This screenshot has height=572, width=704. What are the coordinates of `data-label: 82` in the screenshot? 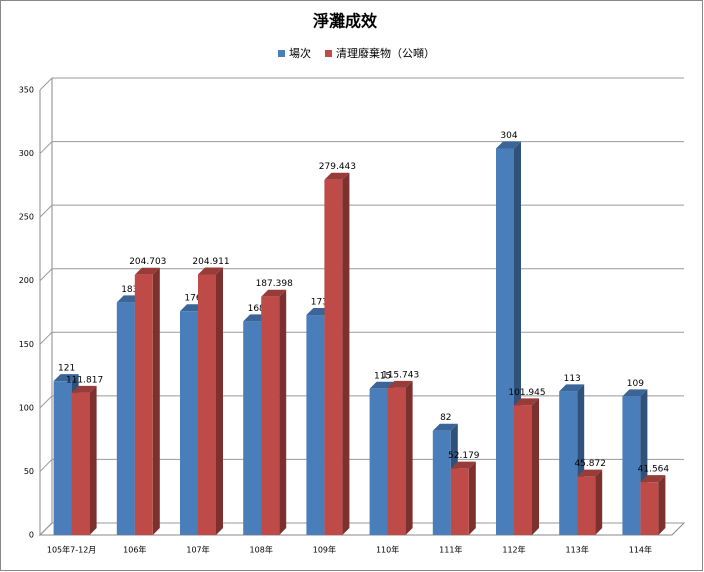 It's located at (445, 418).